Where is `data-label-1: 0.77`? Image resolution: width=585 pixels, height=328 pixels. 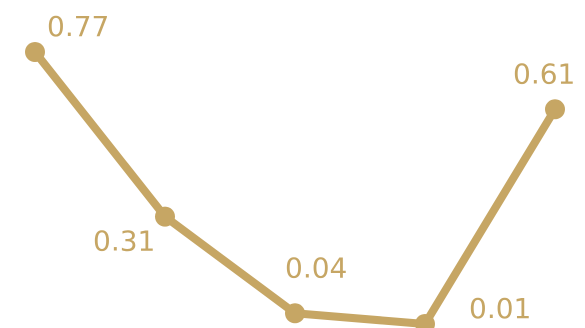 data-label-1: 0.77 is located at coordinates (78, 26).